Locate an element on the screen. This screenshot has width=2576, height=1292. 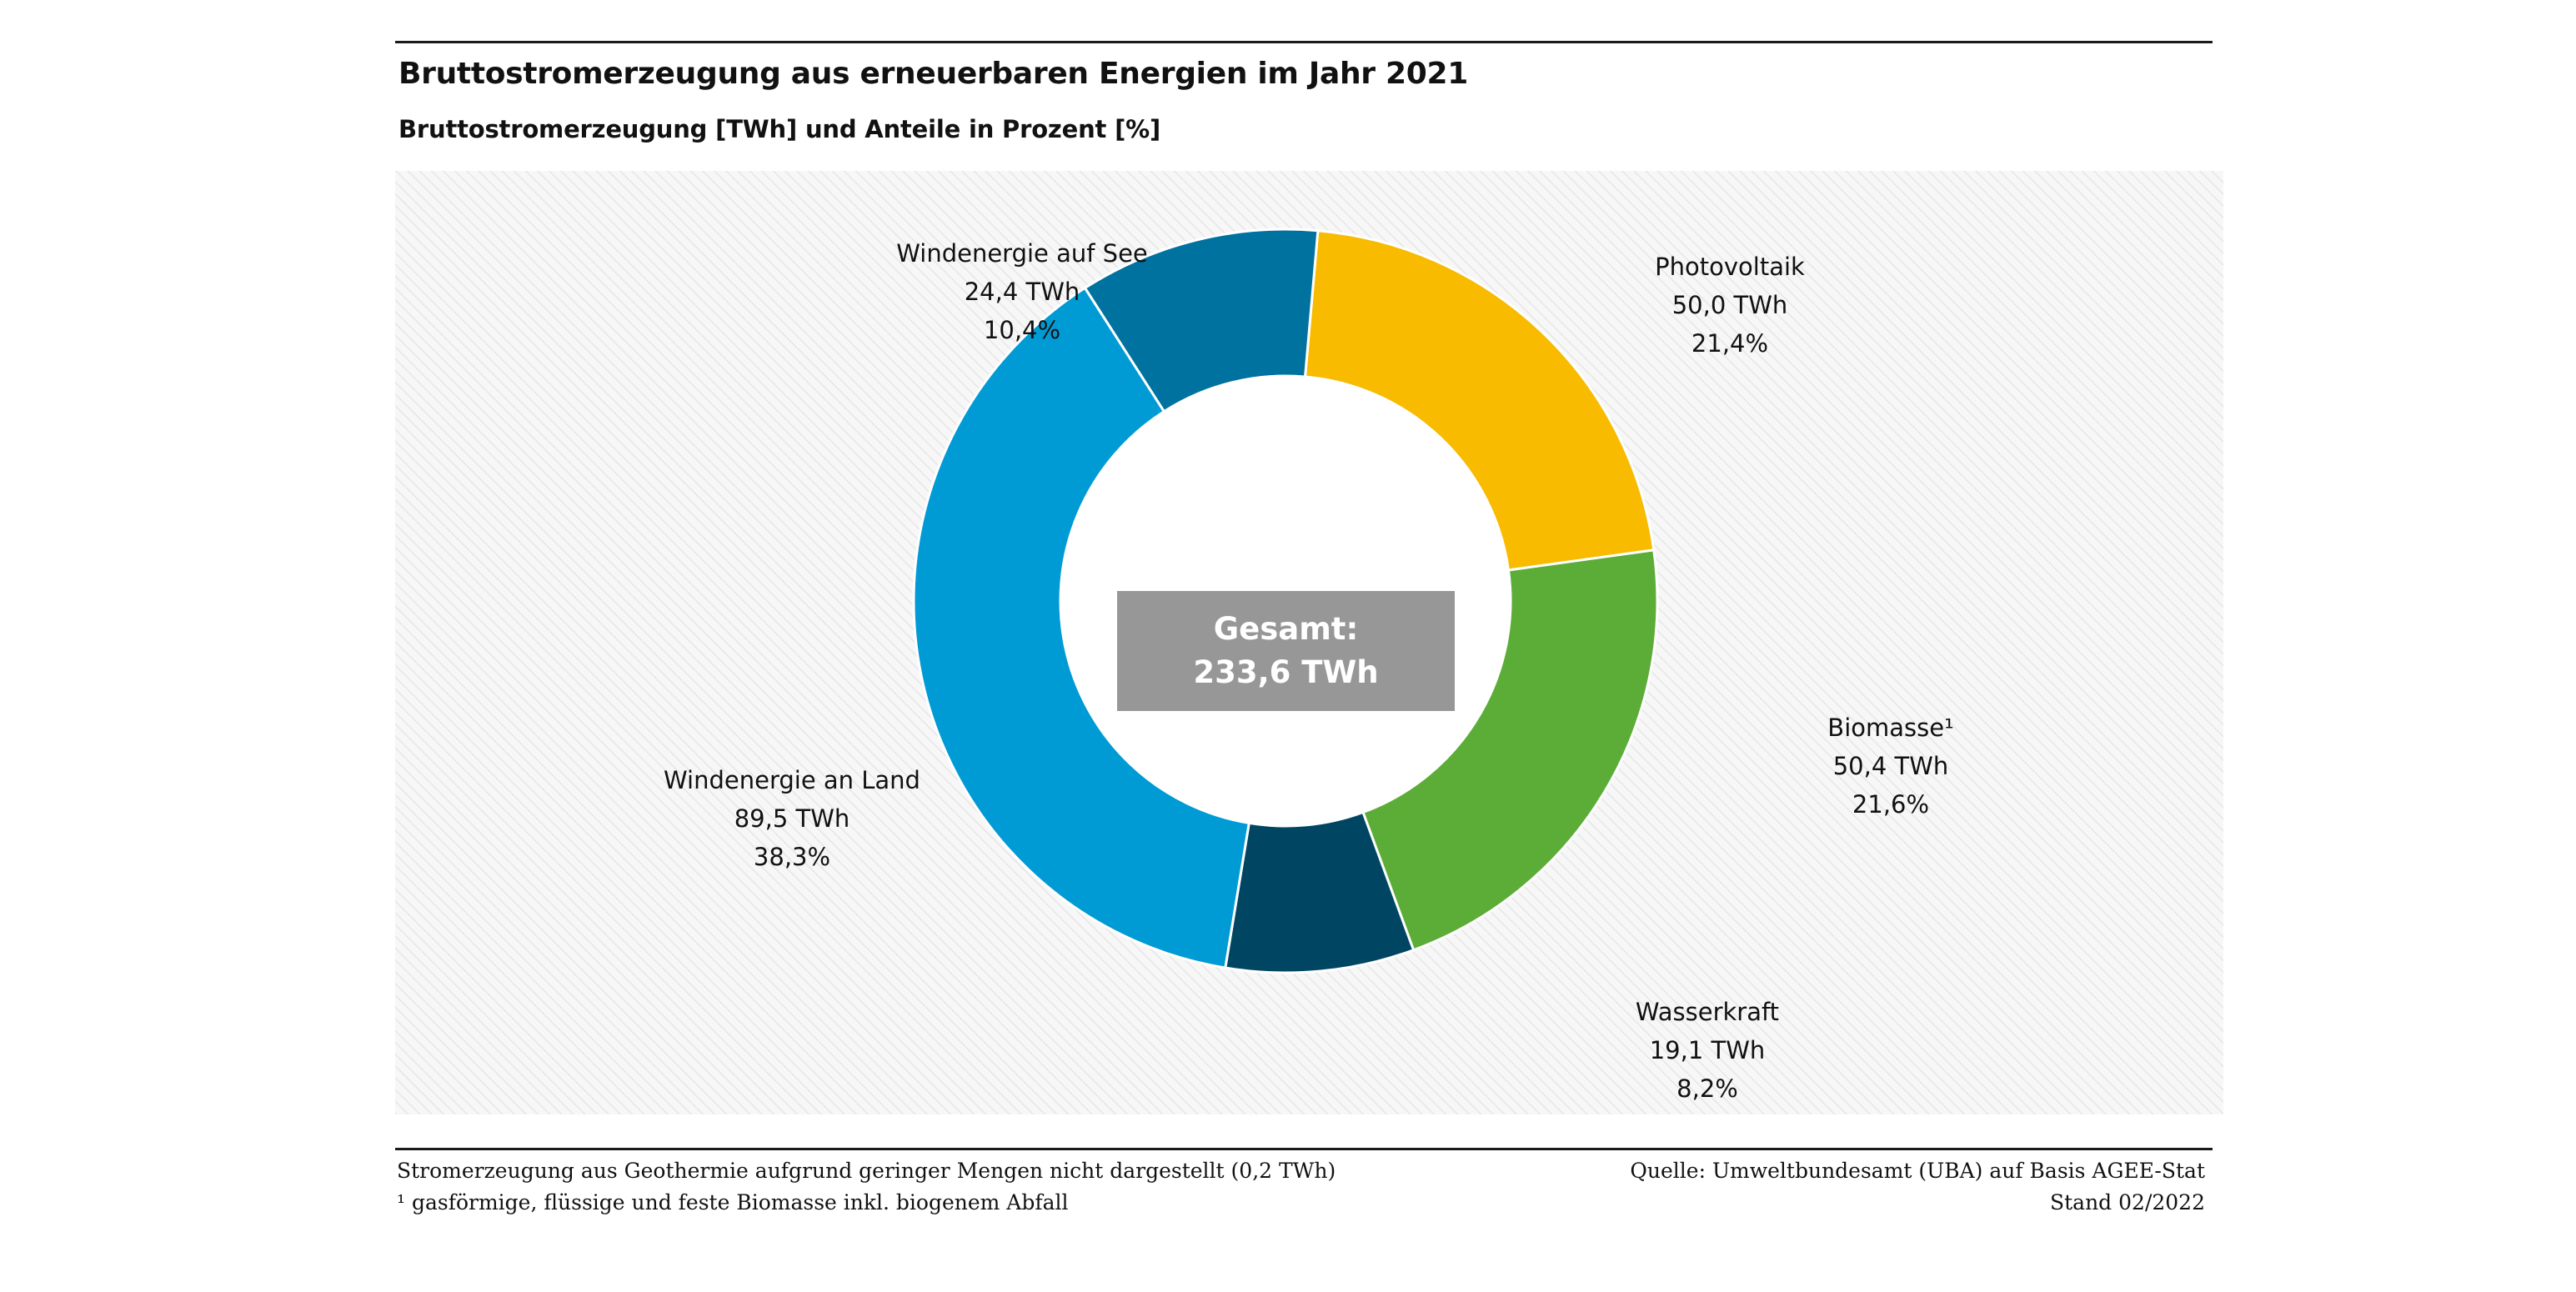
label-wasserkraft: Wasserkraft 19,1 TWh 8,2% is located at coordinates (1707, 1050).